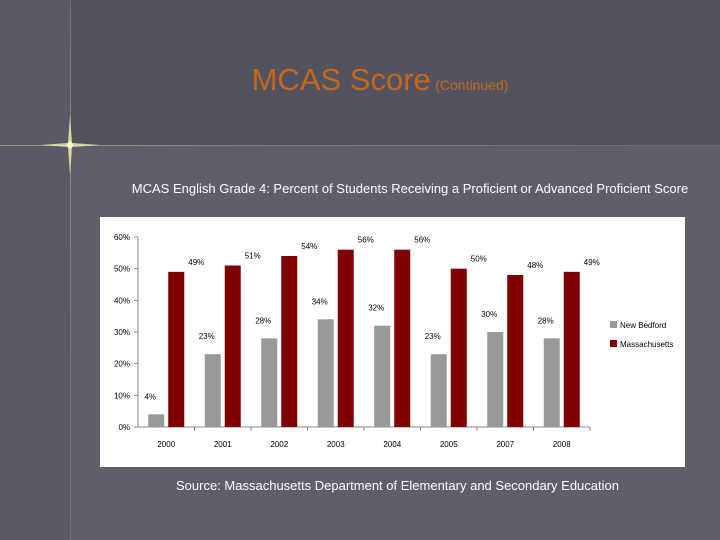 The width and height of the screenshot is (720, 540). I want to click on x-tick-label: 2003, so click(336, 444).